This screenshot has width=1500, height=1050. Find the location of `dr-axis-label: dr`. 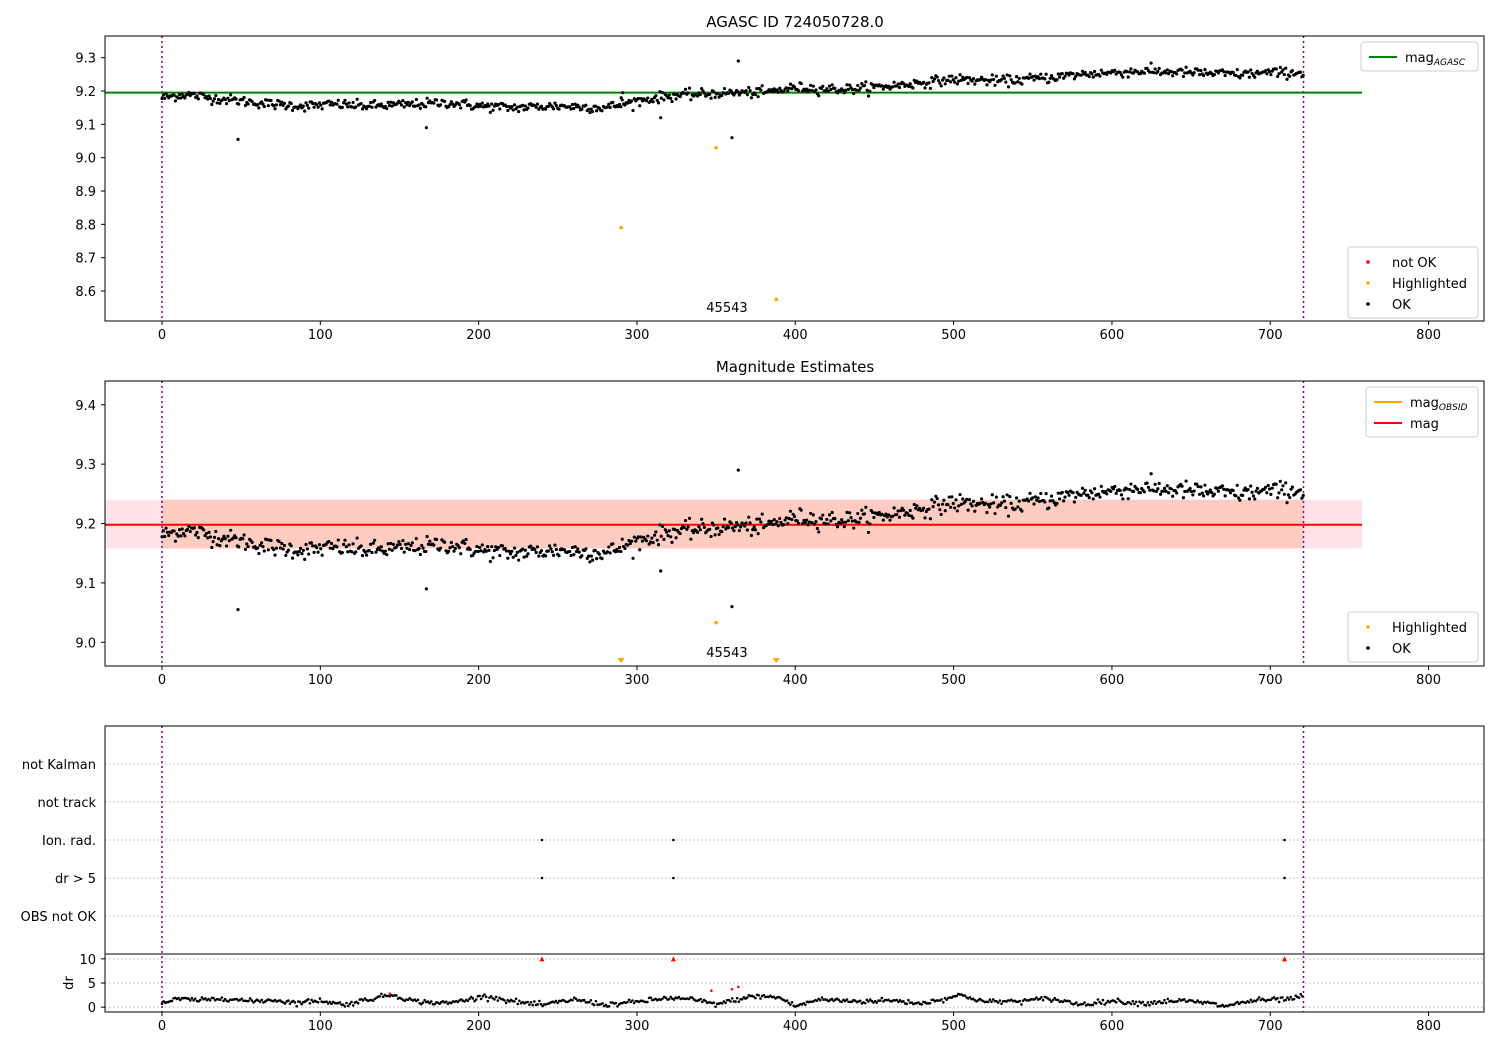

dr-axis-label: dr is located at coordinates (69, 983).